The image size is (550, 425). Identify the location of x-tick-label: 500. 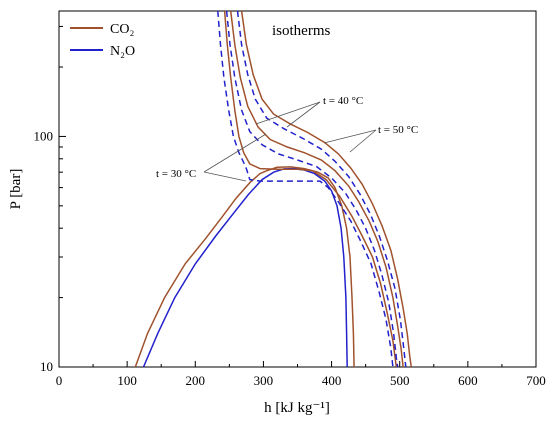
(400, 380).